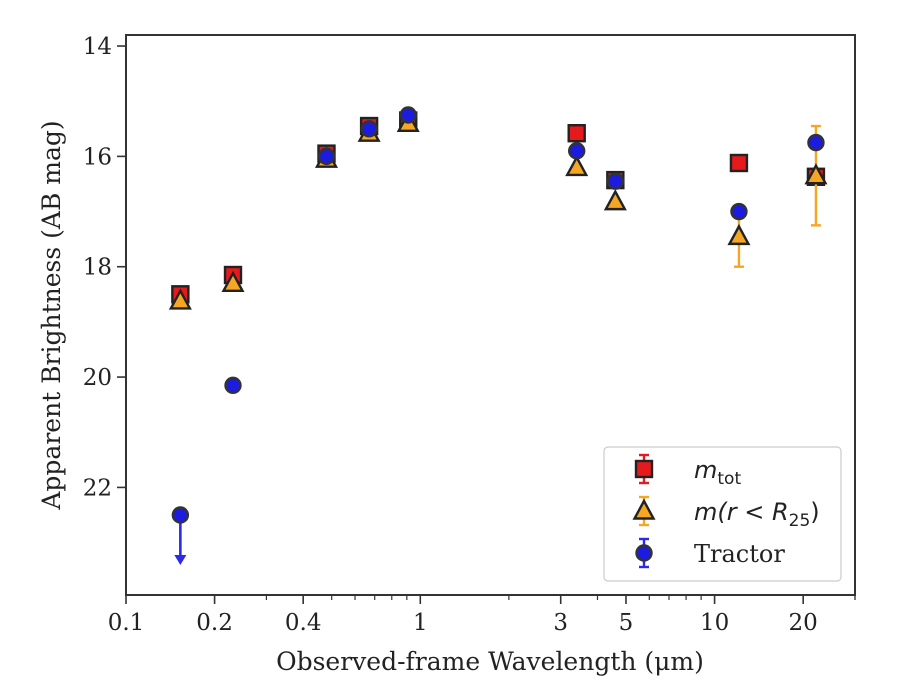 Image resolution: width=900 pixels, height=700 pixels. I want to click on x-tick-label: 10, so click(714, 623).